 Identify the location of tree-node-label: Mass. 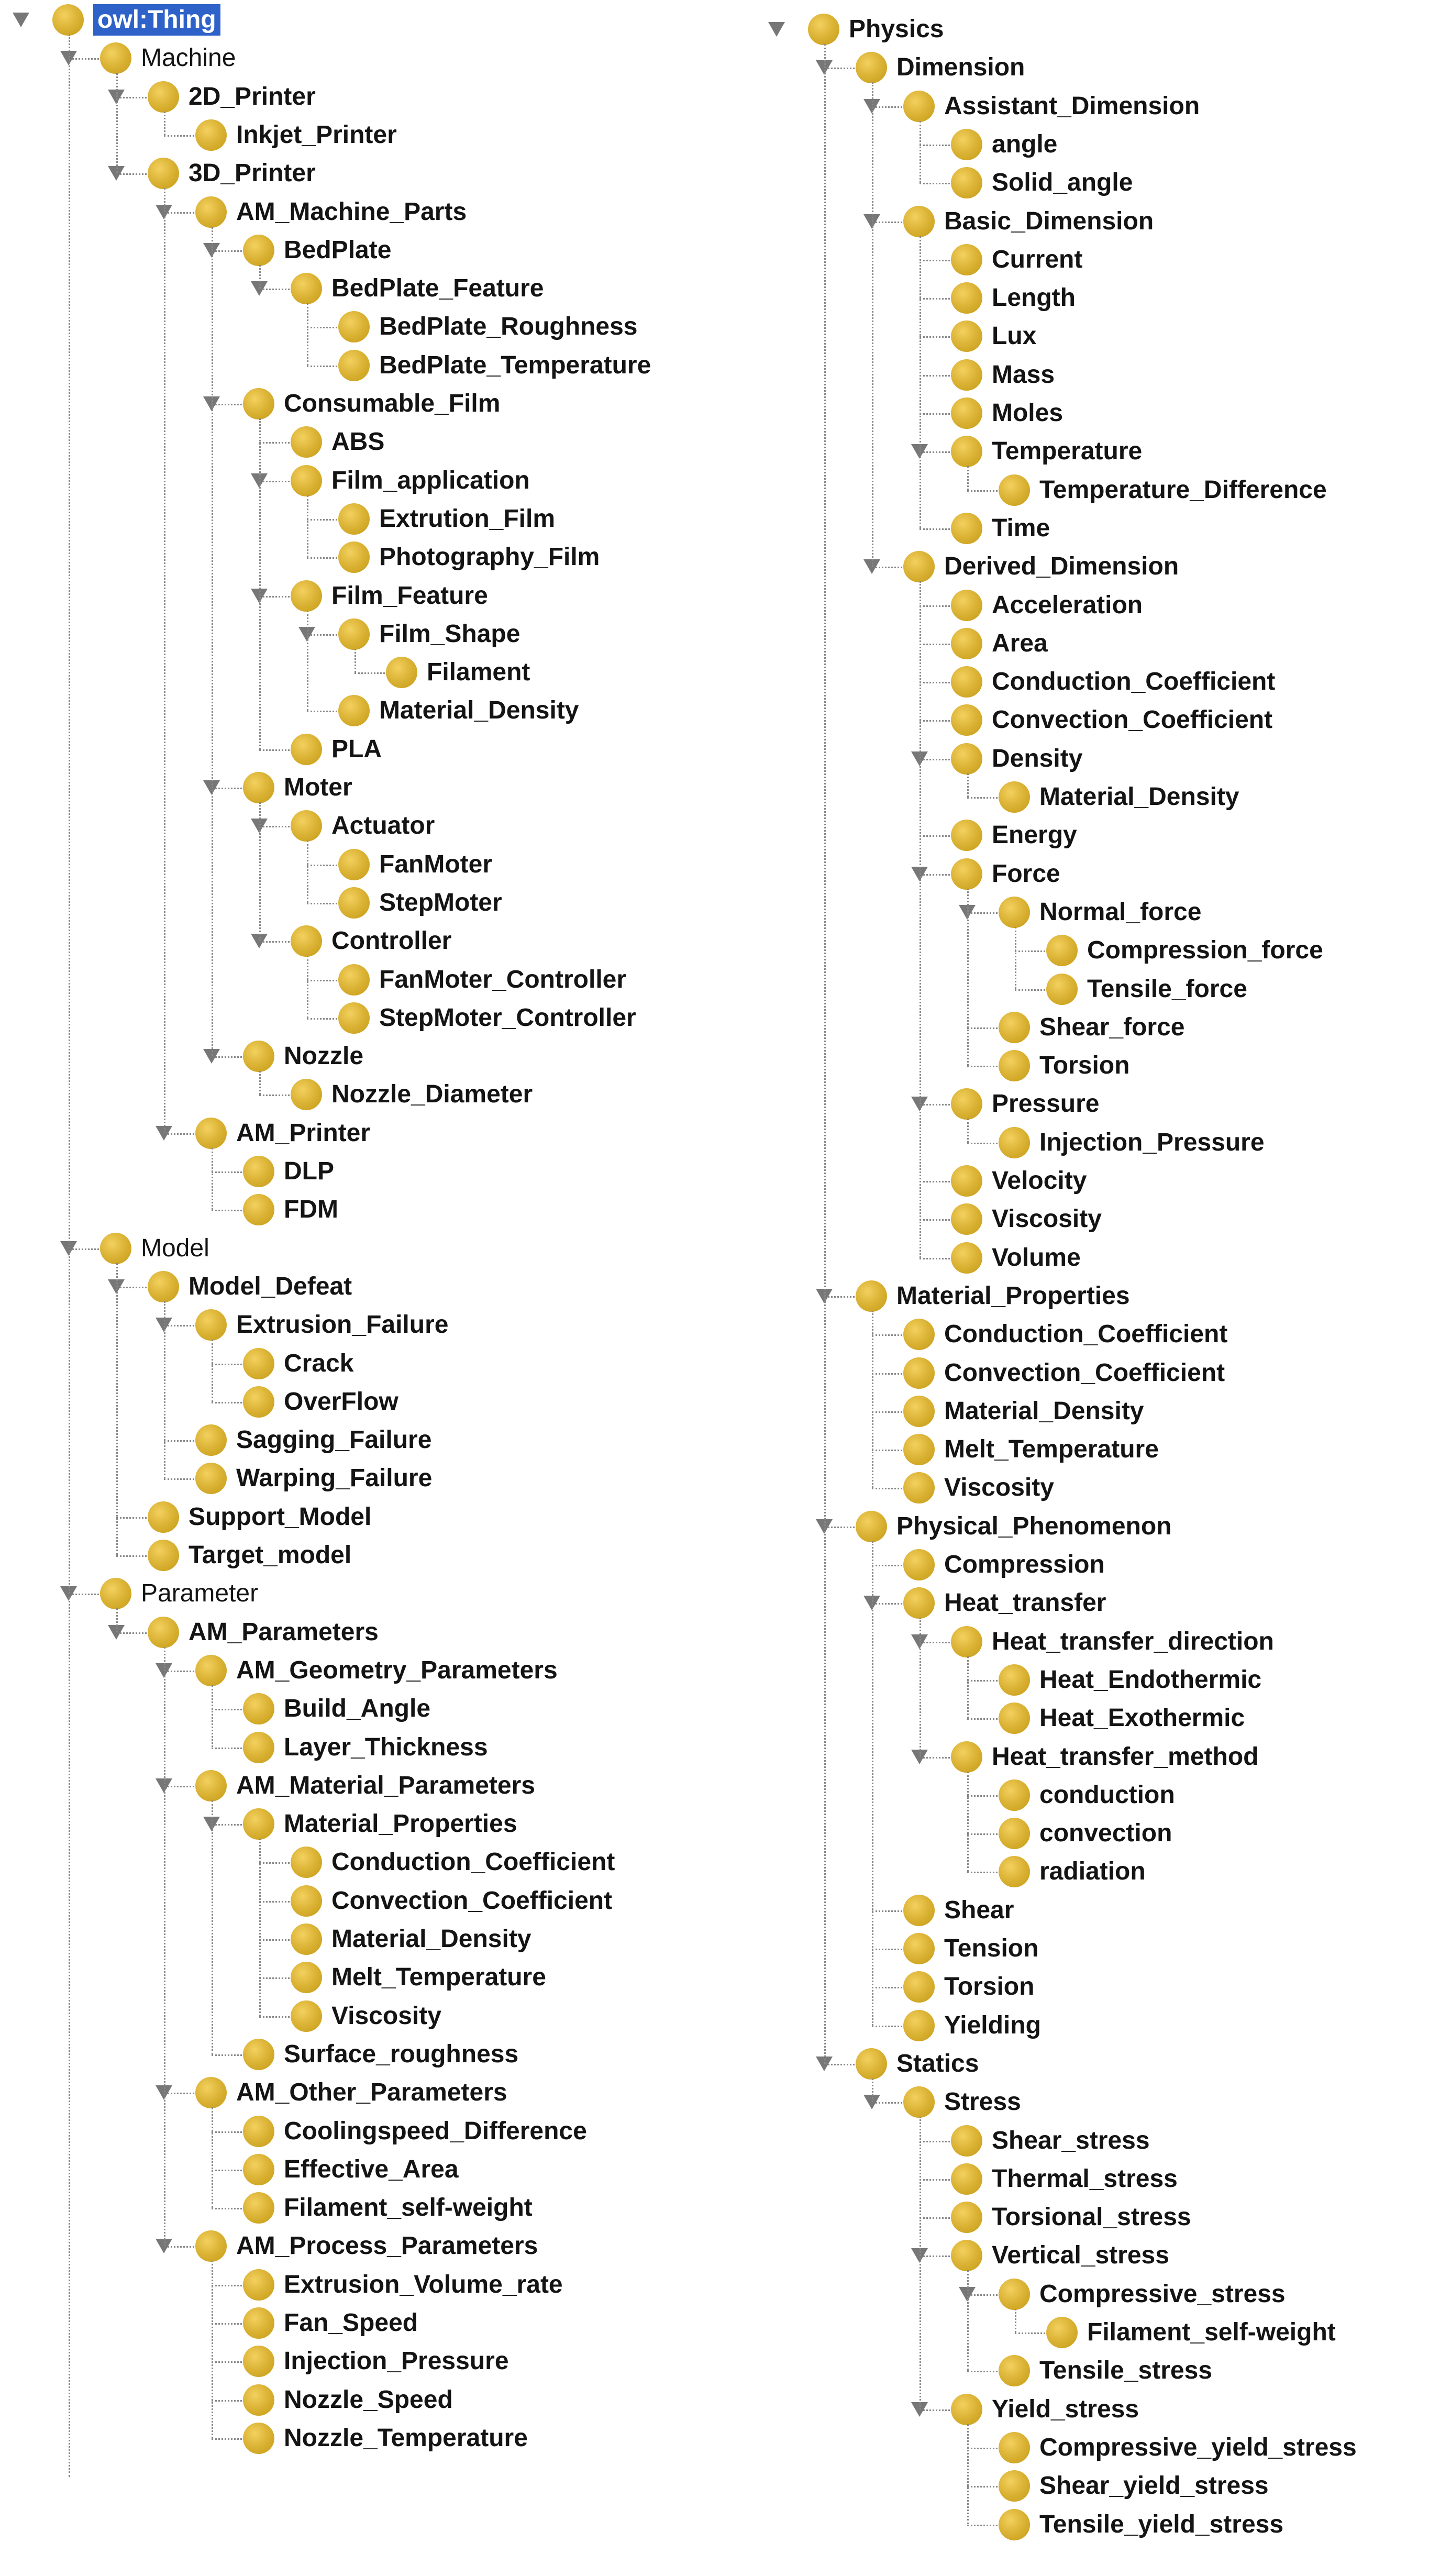
(1024, 374).